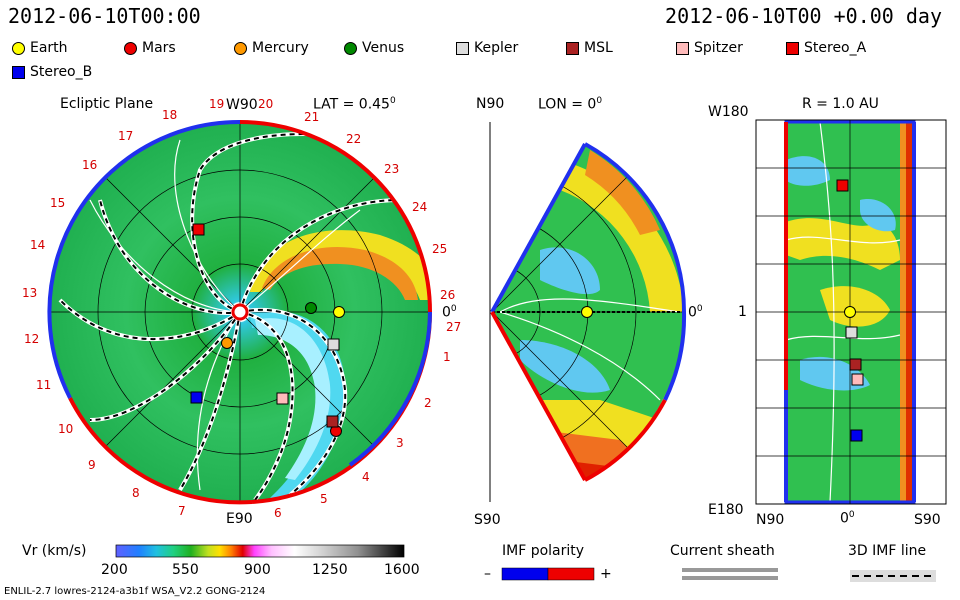  I want to click on sector-number: 9, so click(92, 465).